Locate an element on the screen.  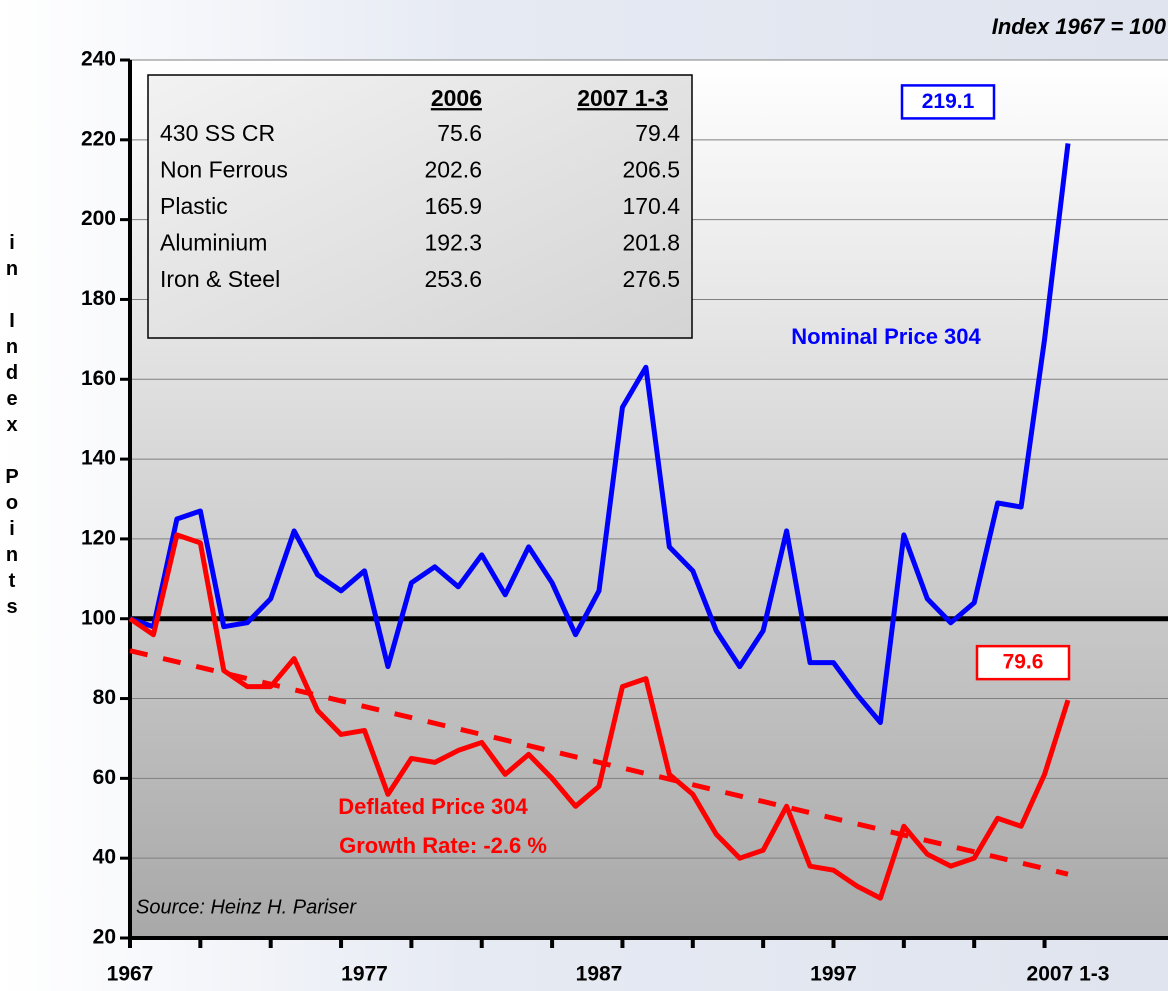
table-header: 2007 1-3 is located at coordinates (622, 98).